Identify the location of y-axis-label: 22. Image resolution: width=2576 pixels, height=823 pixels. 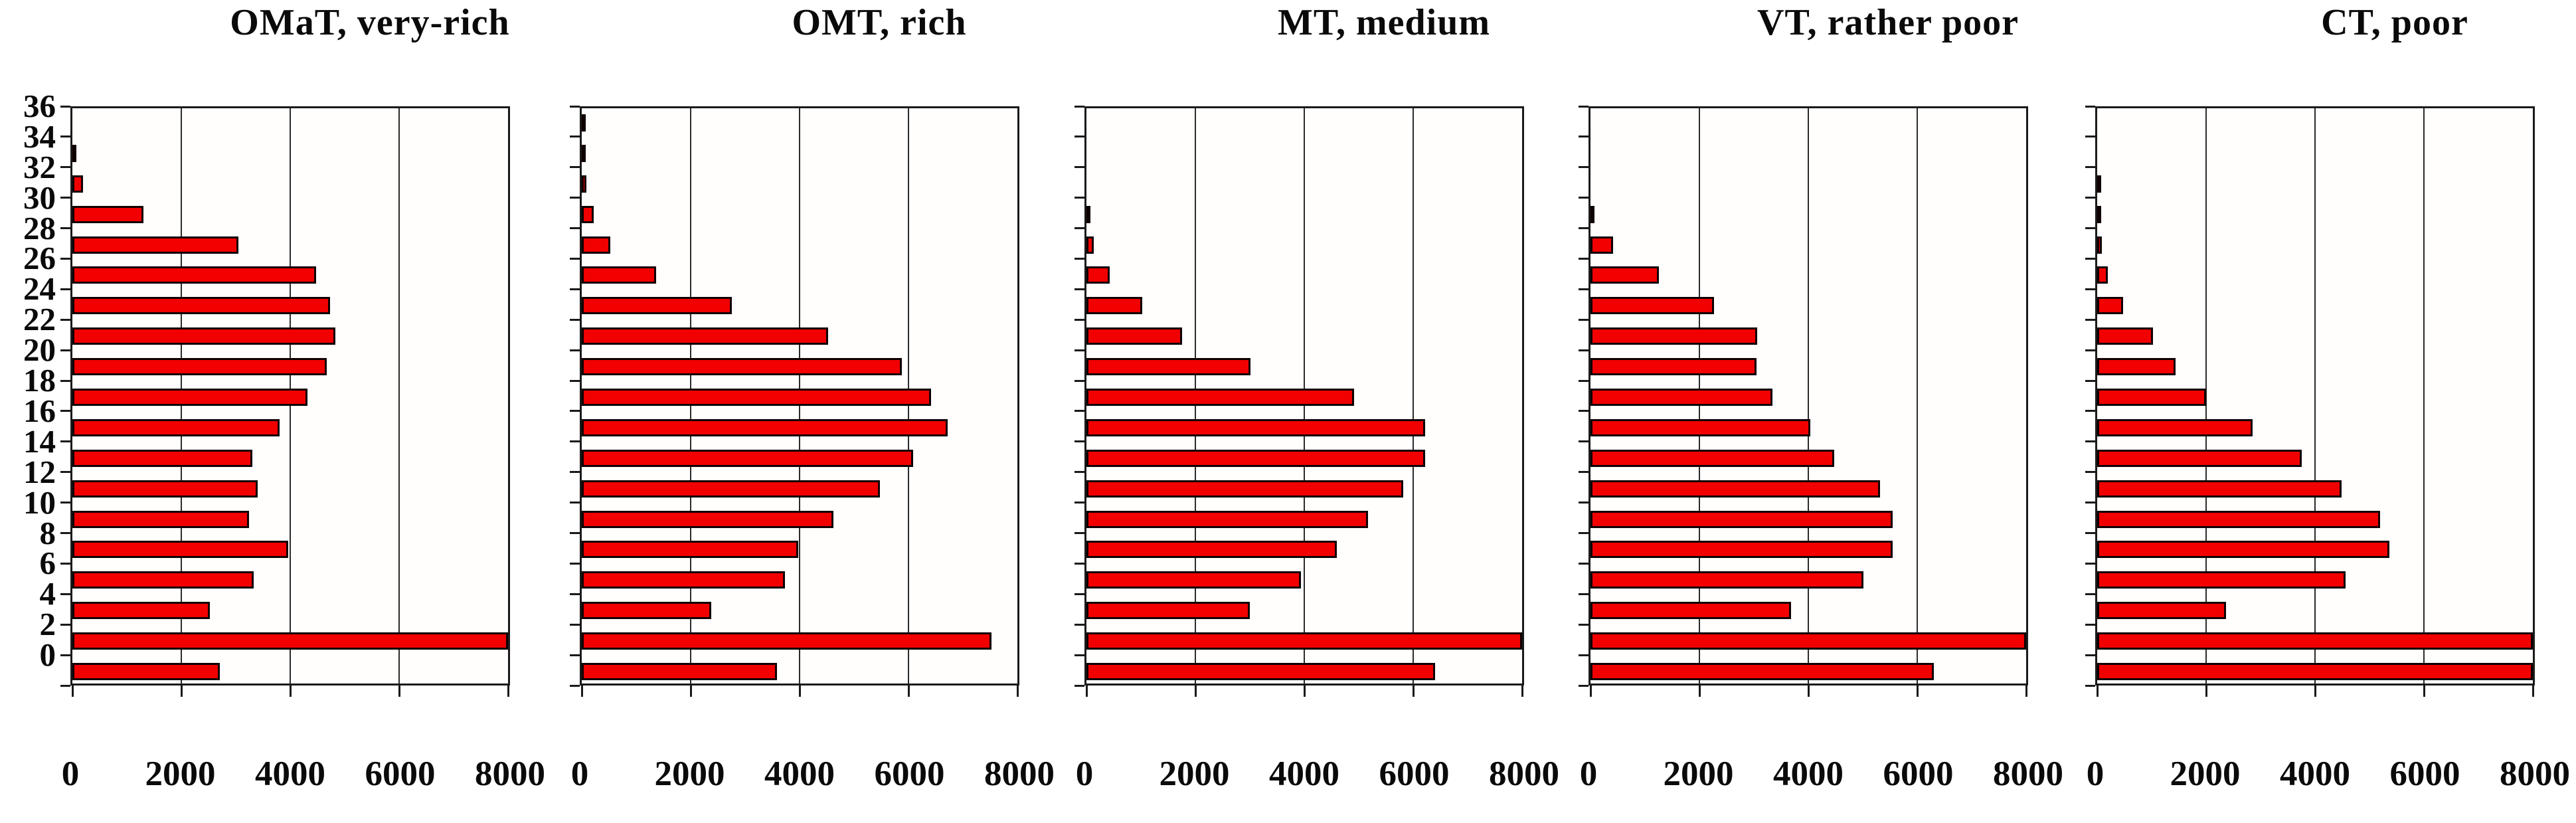
(39, 320).